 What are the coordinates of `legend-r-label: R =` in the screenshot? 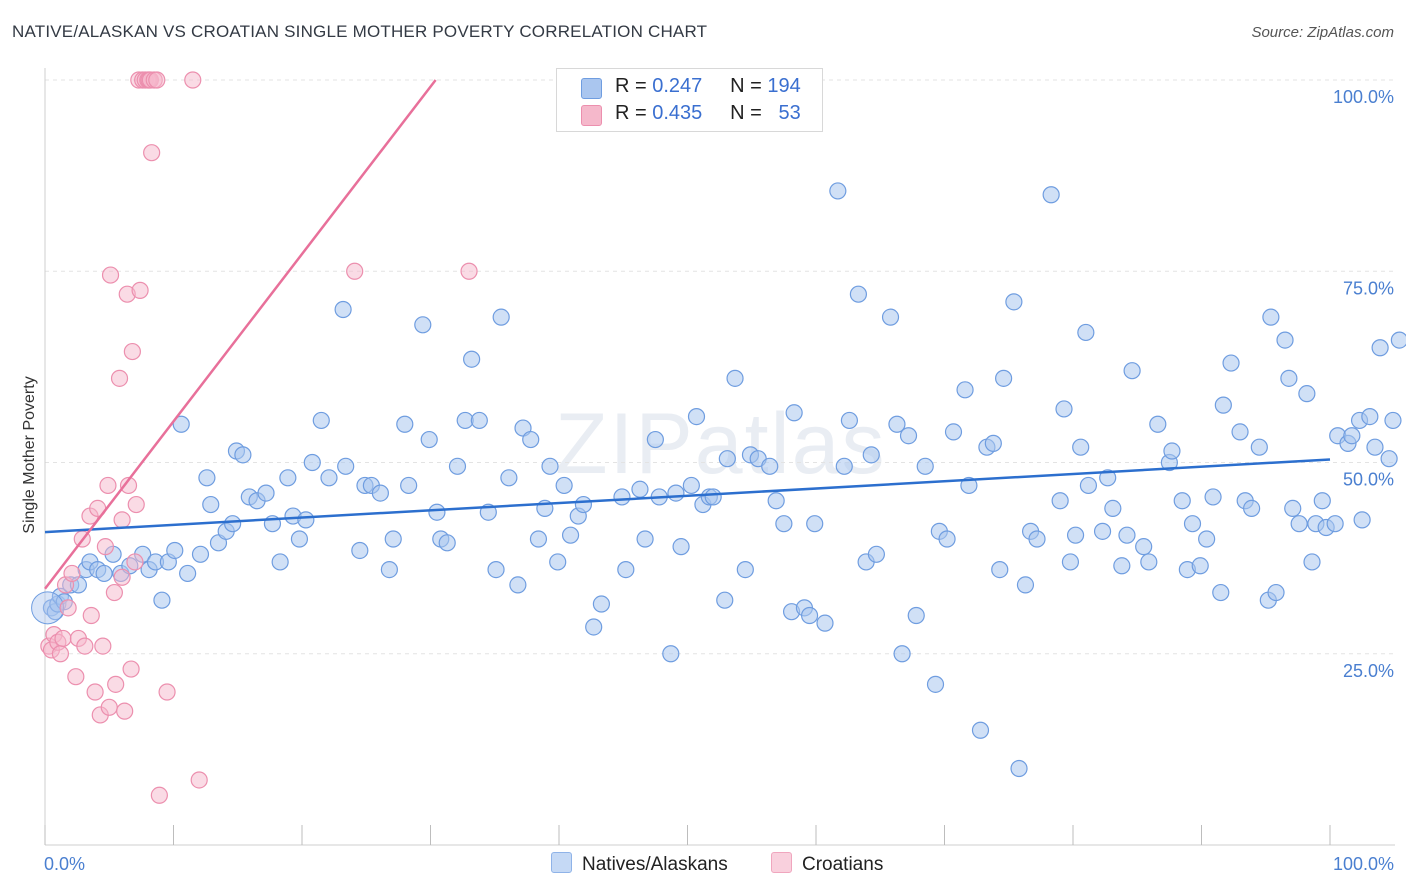 It's located at (631, 113).